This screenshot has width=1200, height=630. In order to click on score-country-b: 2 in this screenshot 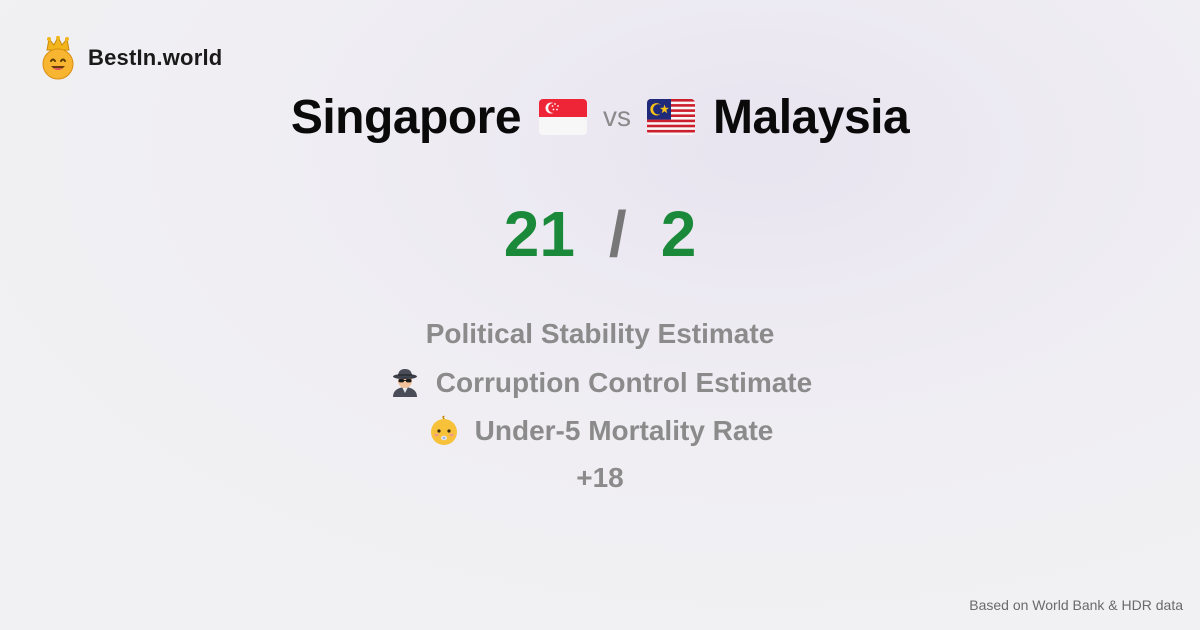, I will do `click(678, 234)`.